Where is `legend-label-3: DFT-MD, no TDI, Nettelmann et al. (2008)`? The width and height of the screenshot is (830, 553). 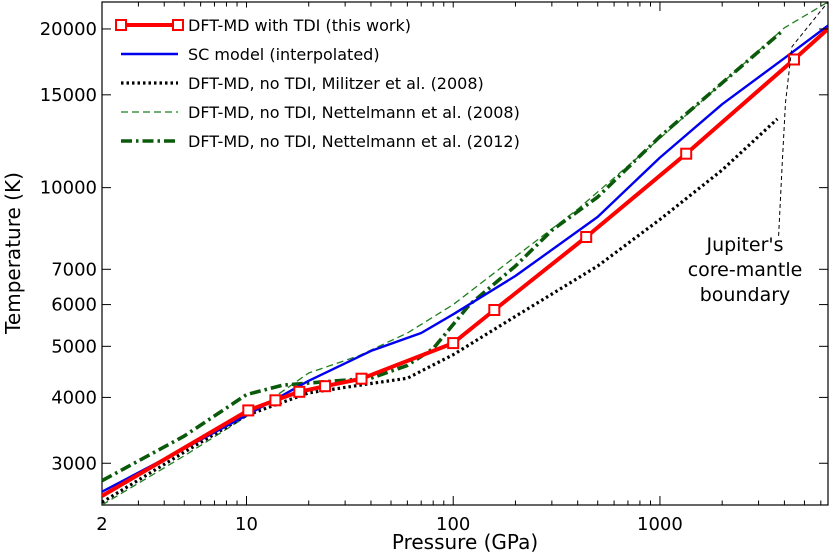 legend-label-3: DFT-MD, no TDI, Nettelmann et al. (2008) is located at coordinates (354, 112).